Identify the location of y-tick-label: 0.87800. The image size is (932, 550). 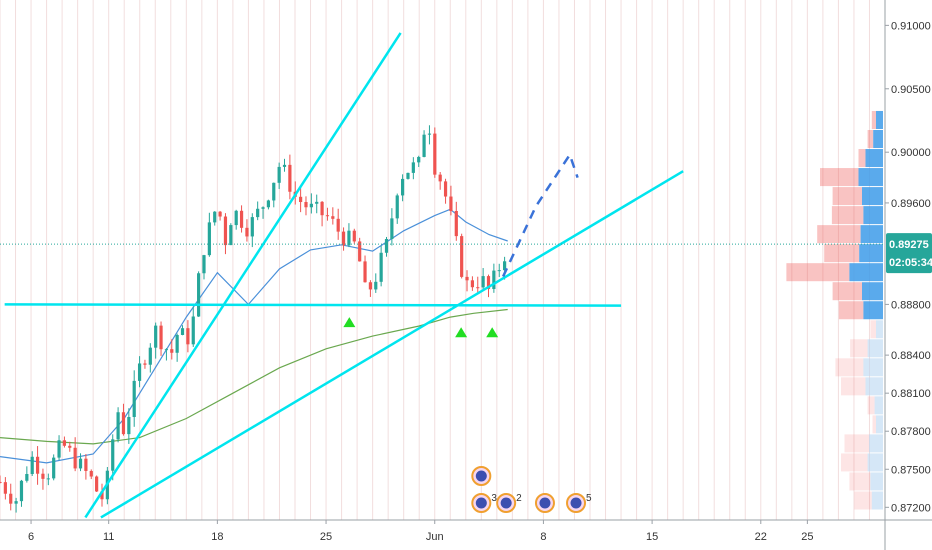
(911, 432).